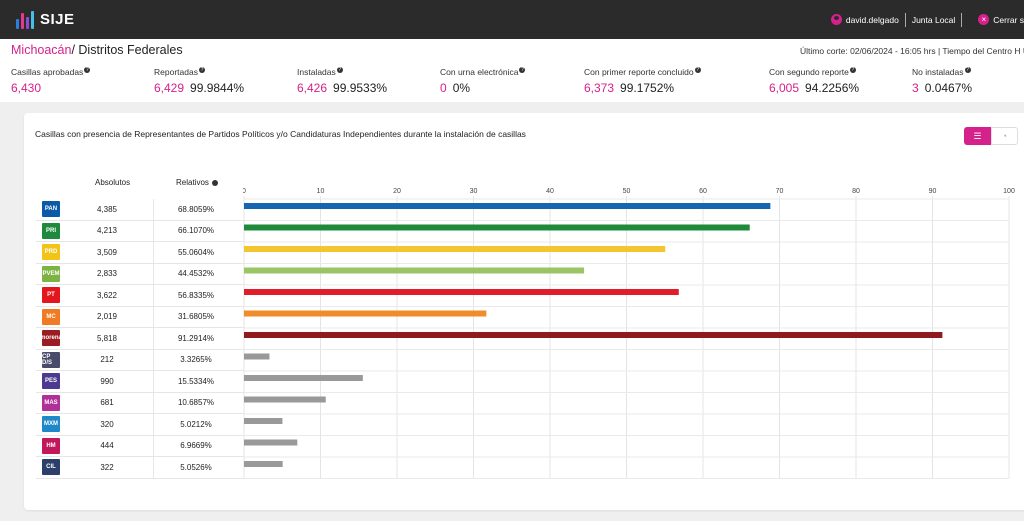 Image resolution: width=1024 pixels, height=521 pixels. Describe the element at coordinates (948, 88) in the screenshot. I see `stat-percent: 0.0467%` at that location.